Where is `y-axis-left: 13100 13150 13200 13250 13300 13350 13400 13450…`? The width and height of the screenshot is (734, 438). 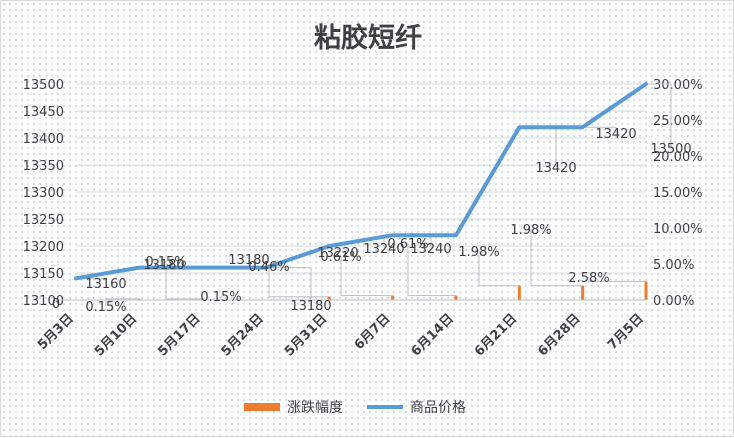
y-axis-left: 13100 13150 13200 13250 13300 13350 13400 13450… is located at coordinates (43, 193).